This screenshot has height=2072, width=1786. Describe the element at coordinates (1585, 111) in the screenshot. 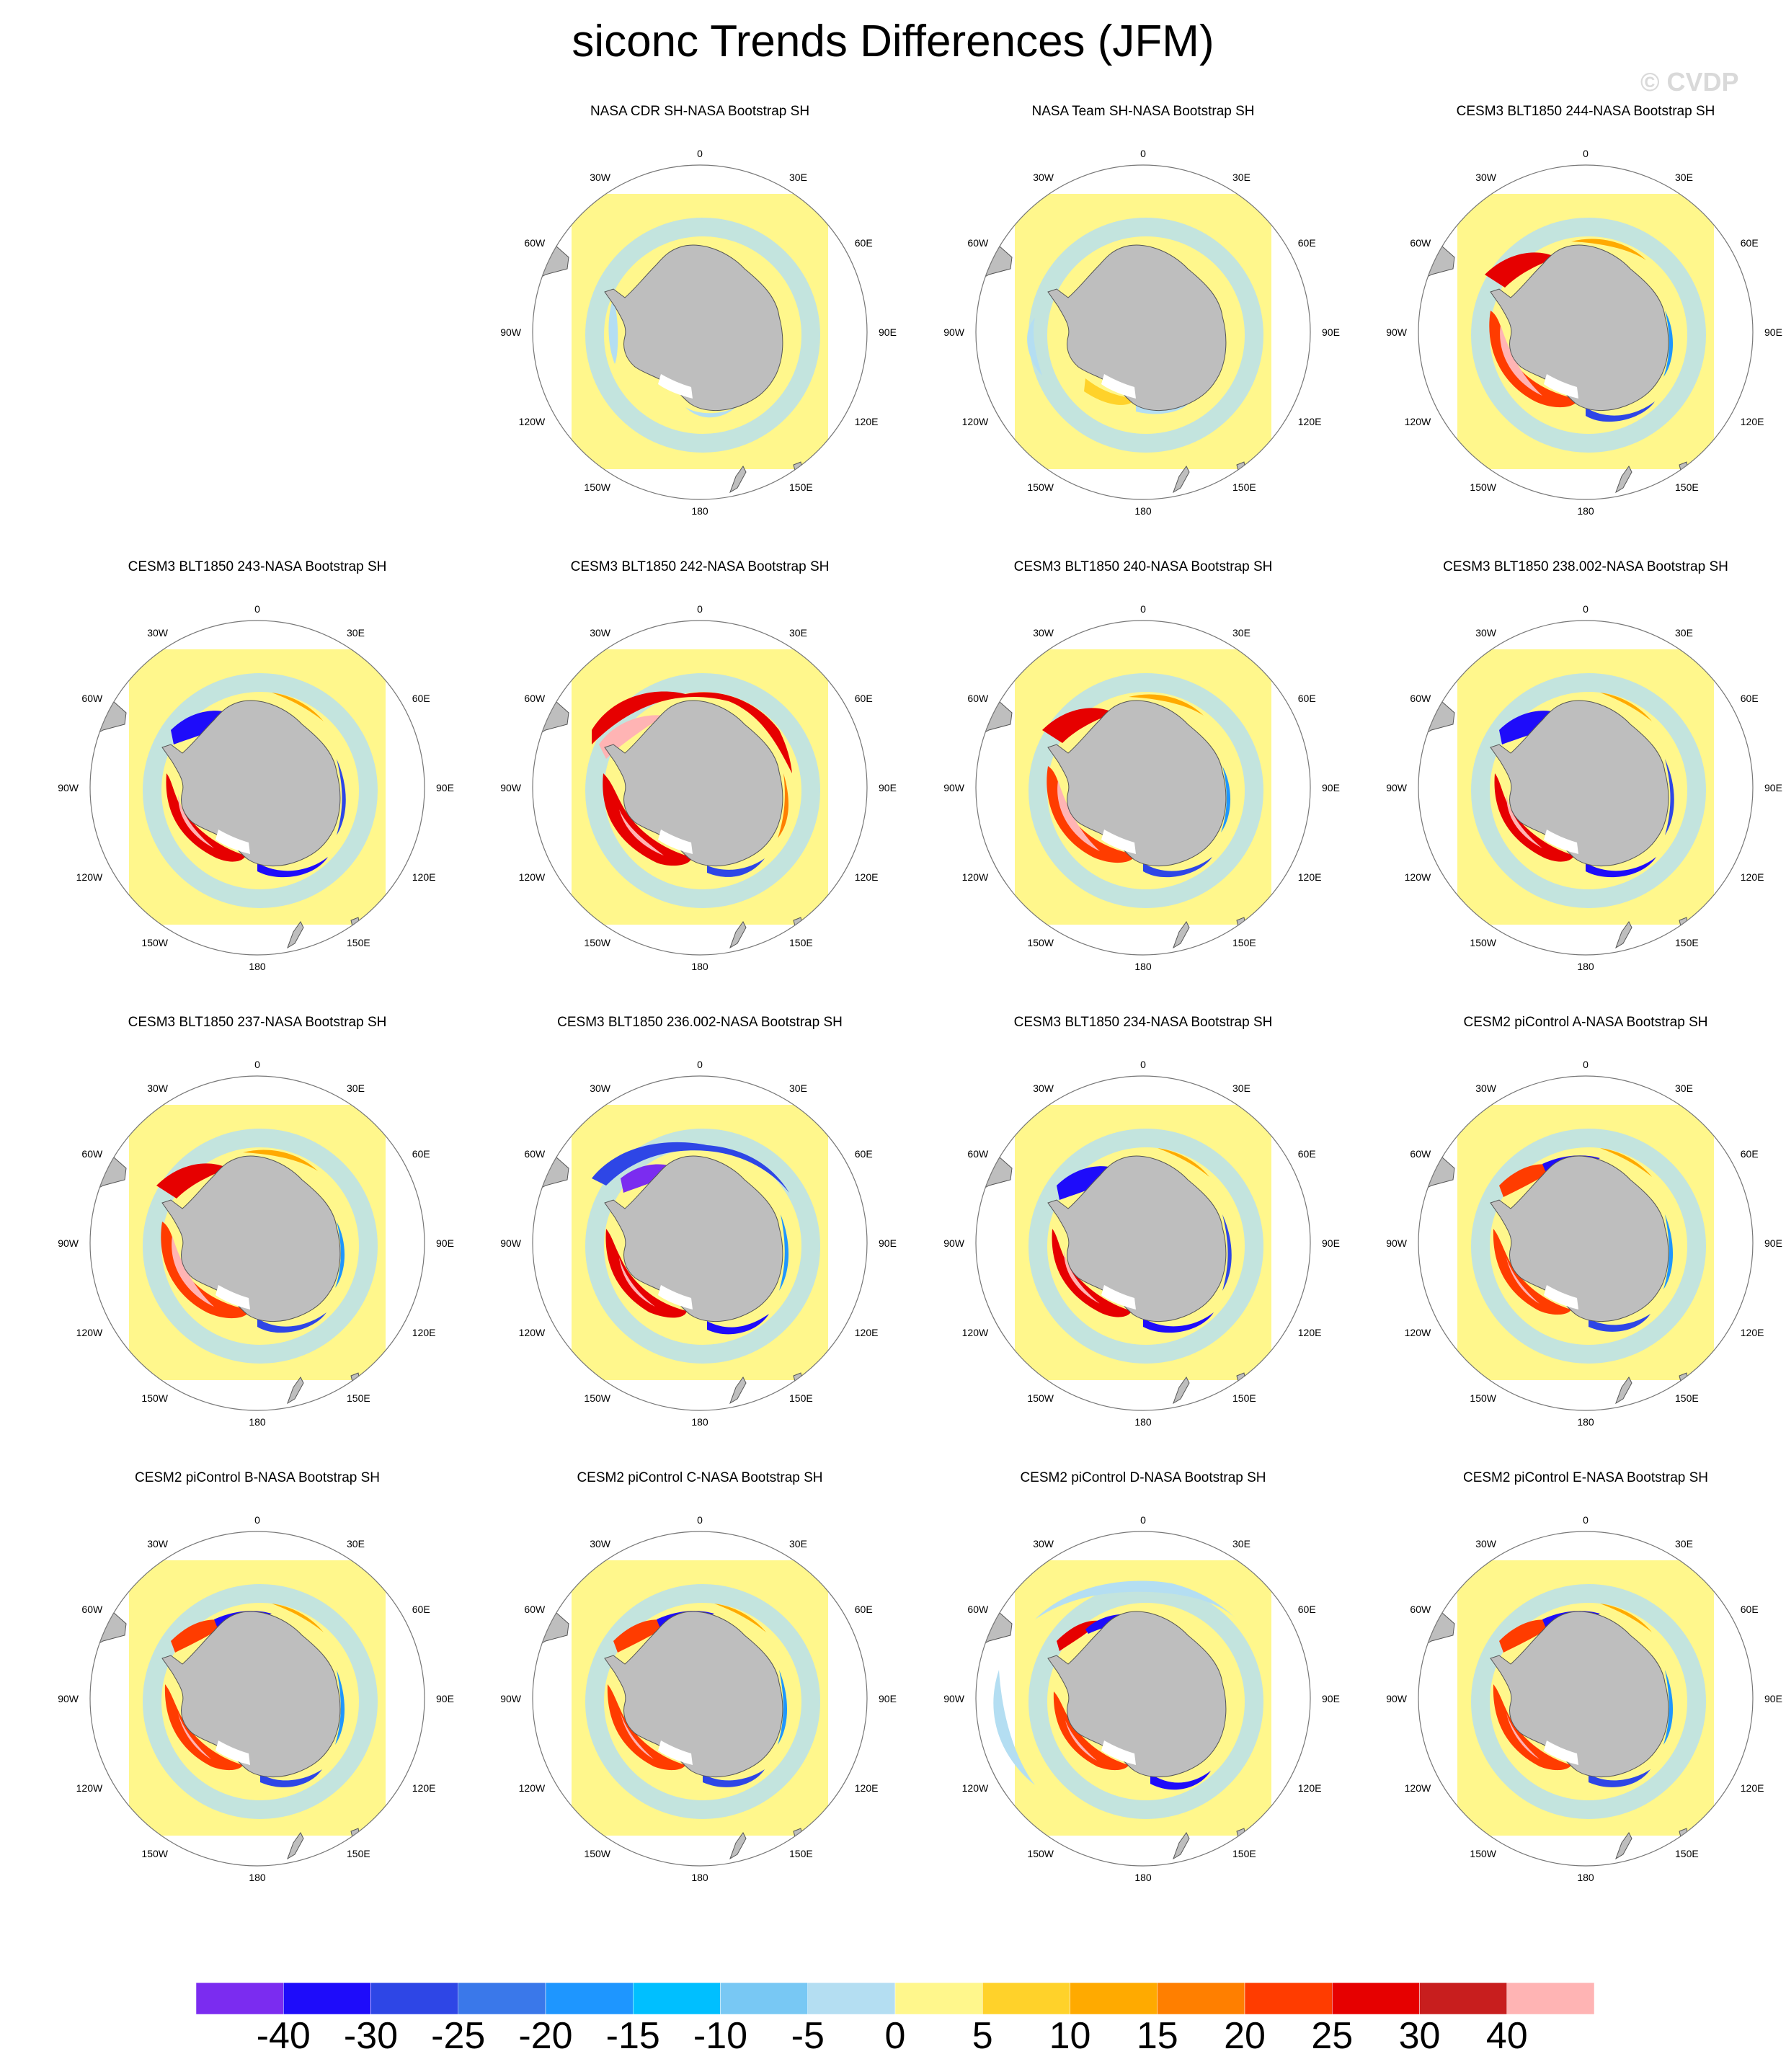

I see `panel-title: CESM3 BLT1850 244-NASA Bootstrap SH` at that location.